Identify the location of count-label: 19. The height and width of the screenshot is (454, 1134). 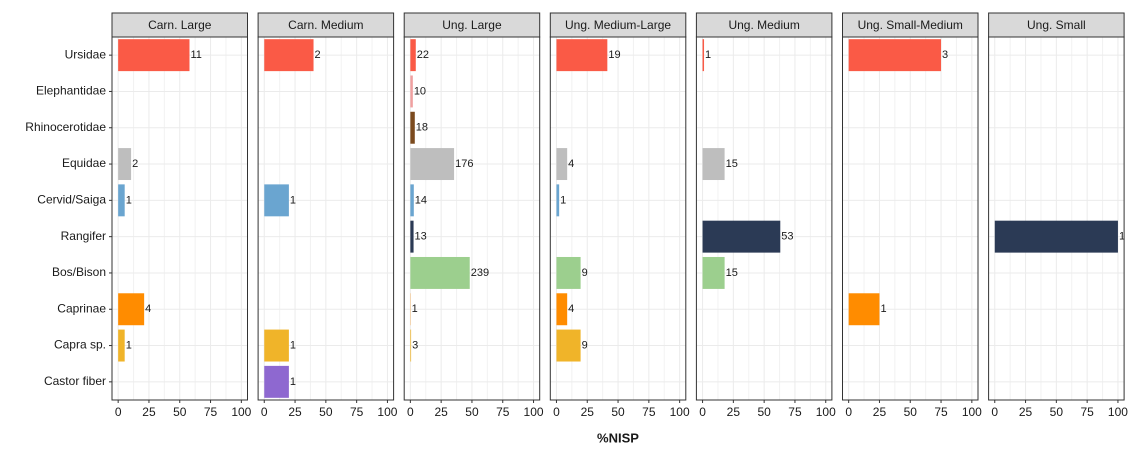
(614, 55).